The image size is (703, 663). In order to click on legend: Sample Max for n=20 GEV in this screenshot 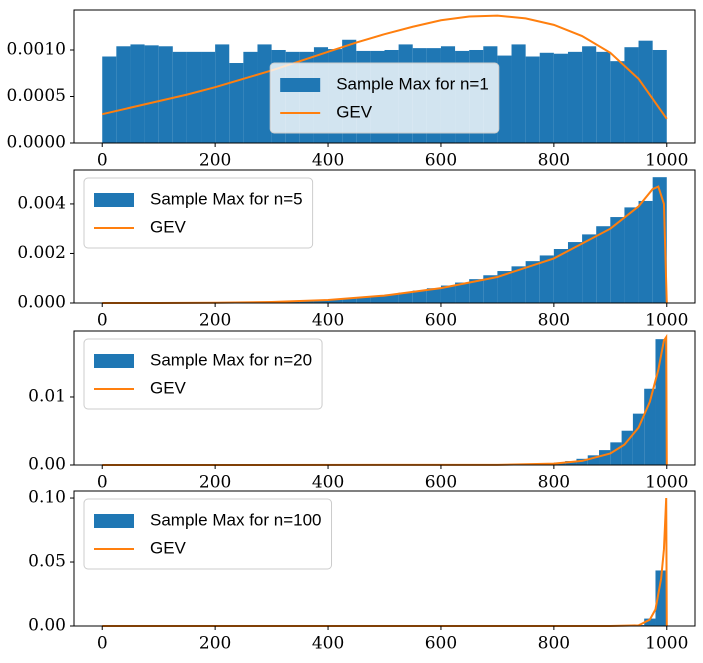, I will do `click(203, 374)`.